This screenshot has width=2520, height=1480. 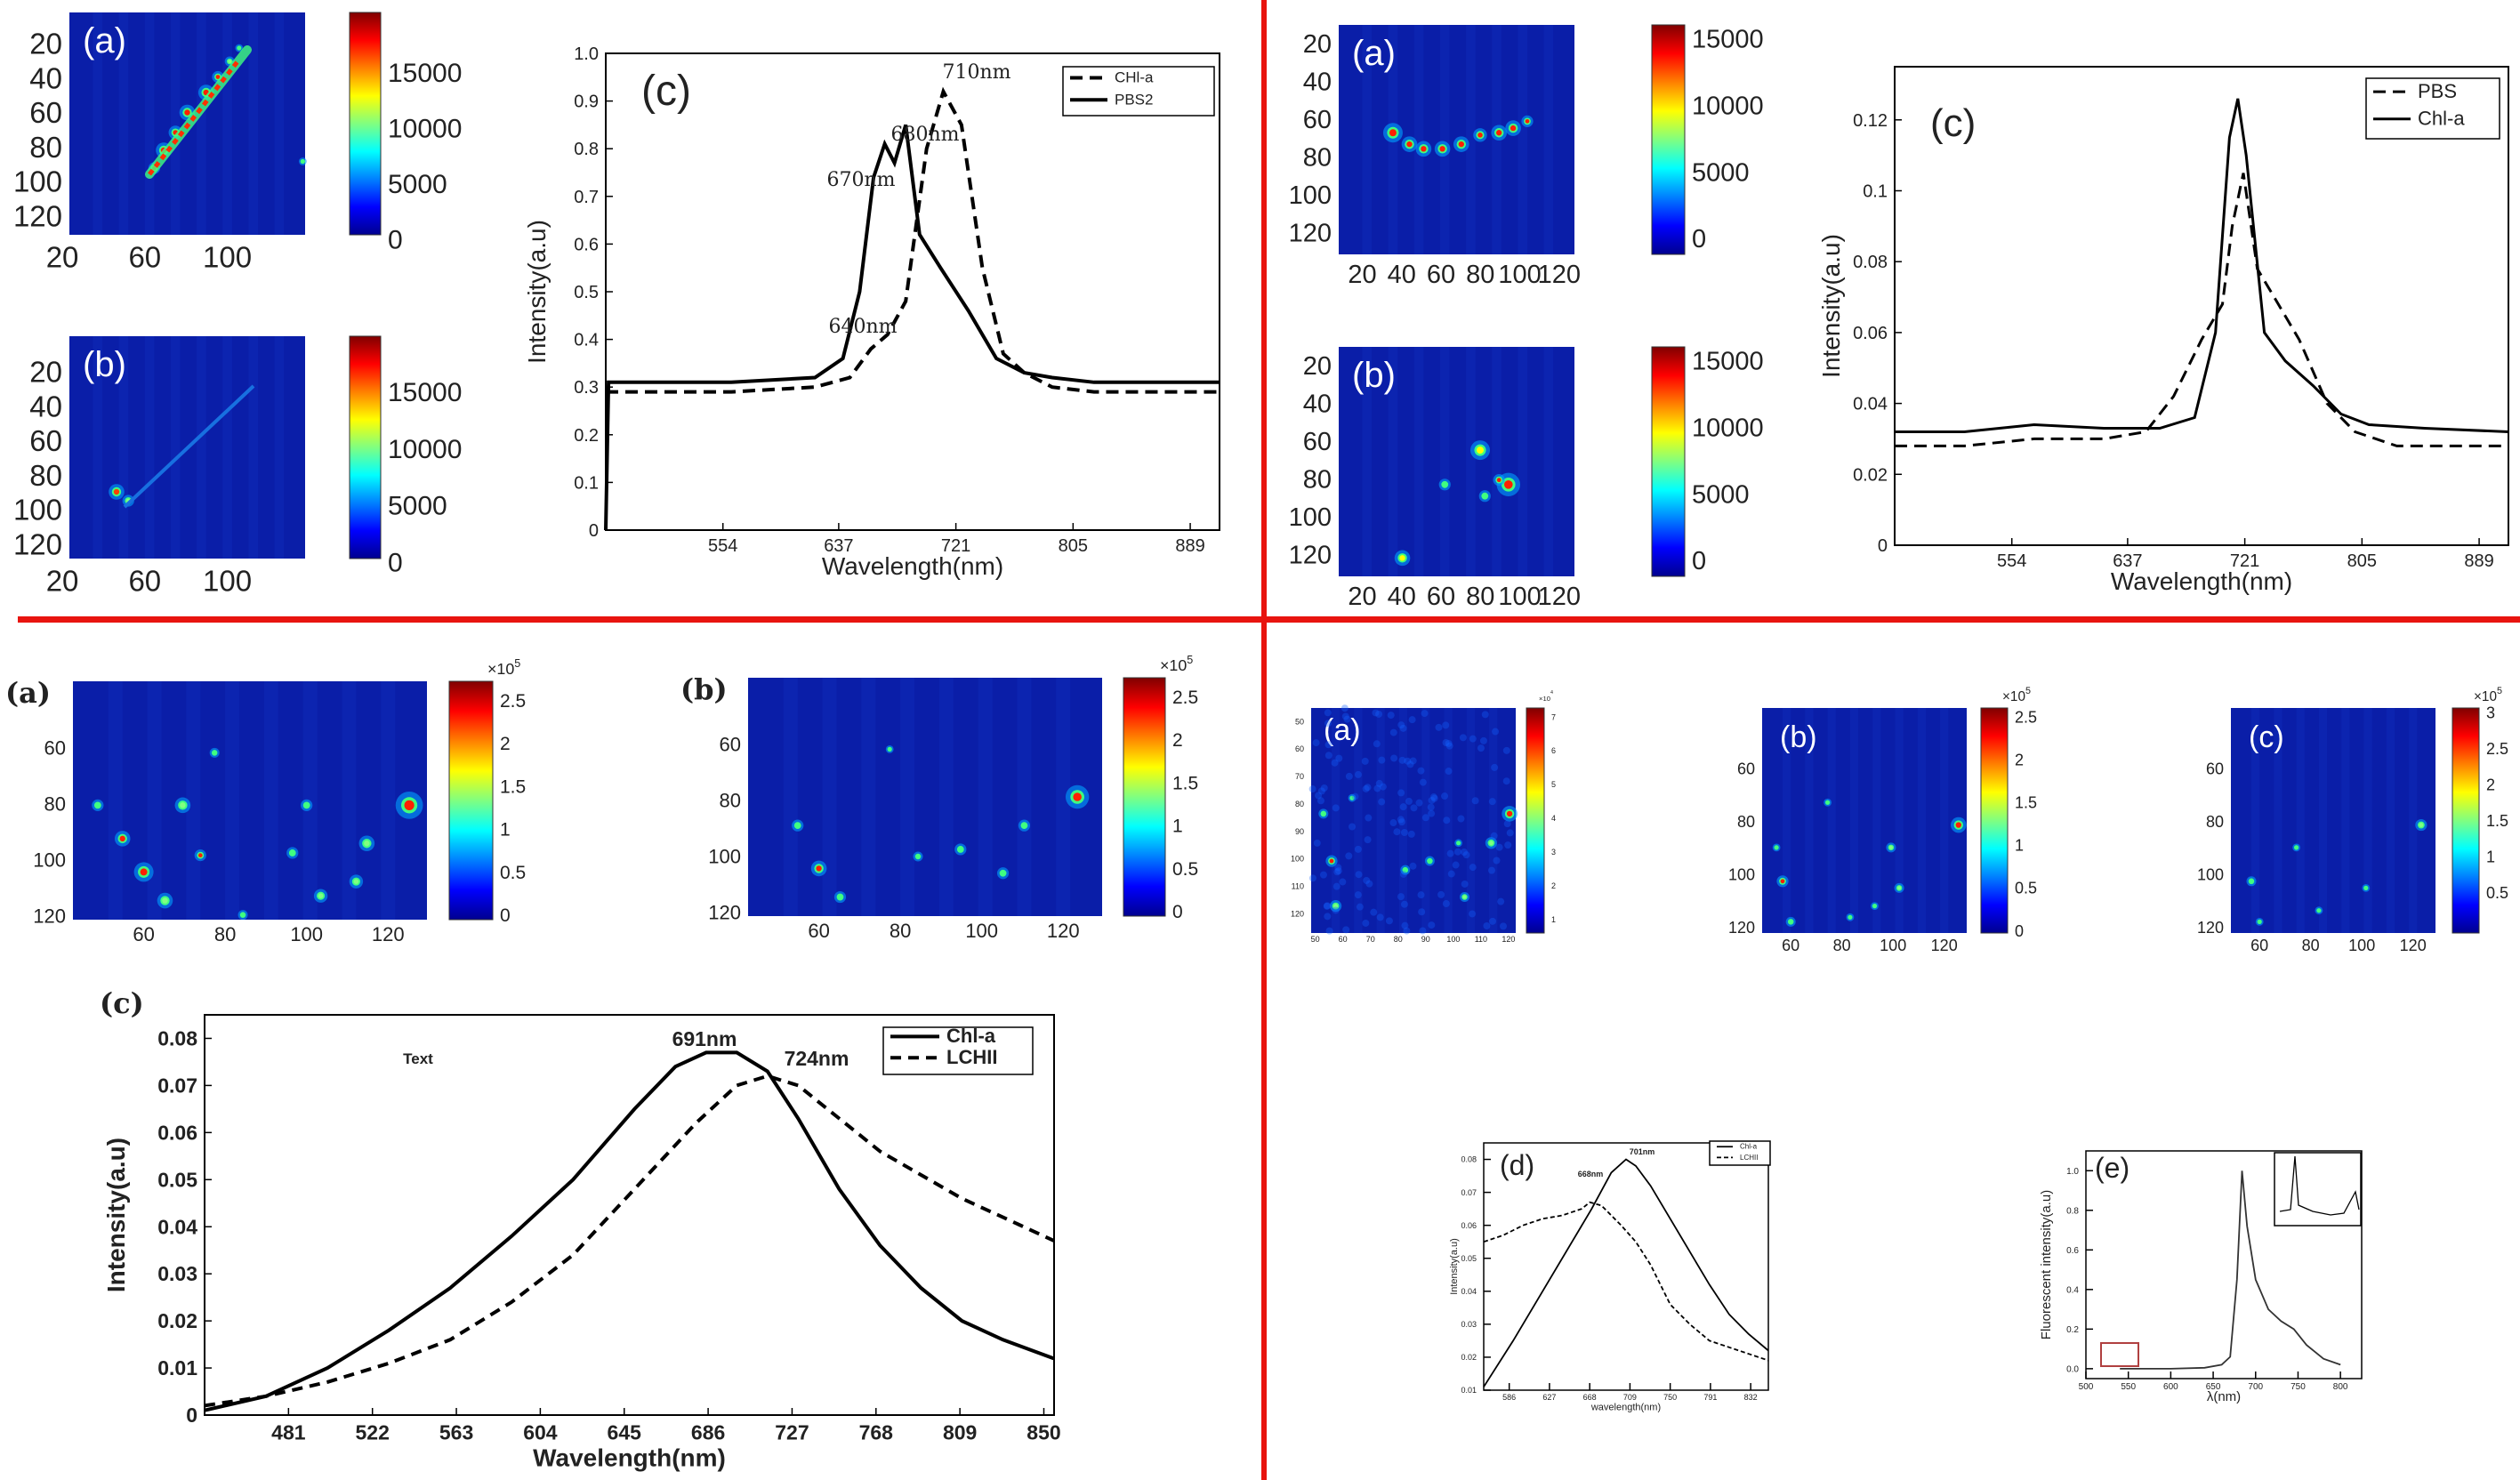 I want to click on spectrum-peak-annotation: 701nm, so click(x=1642, y=1151).